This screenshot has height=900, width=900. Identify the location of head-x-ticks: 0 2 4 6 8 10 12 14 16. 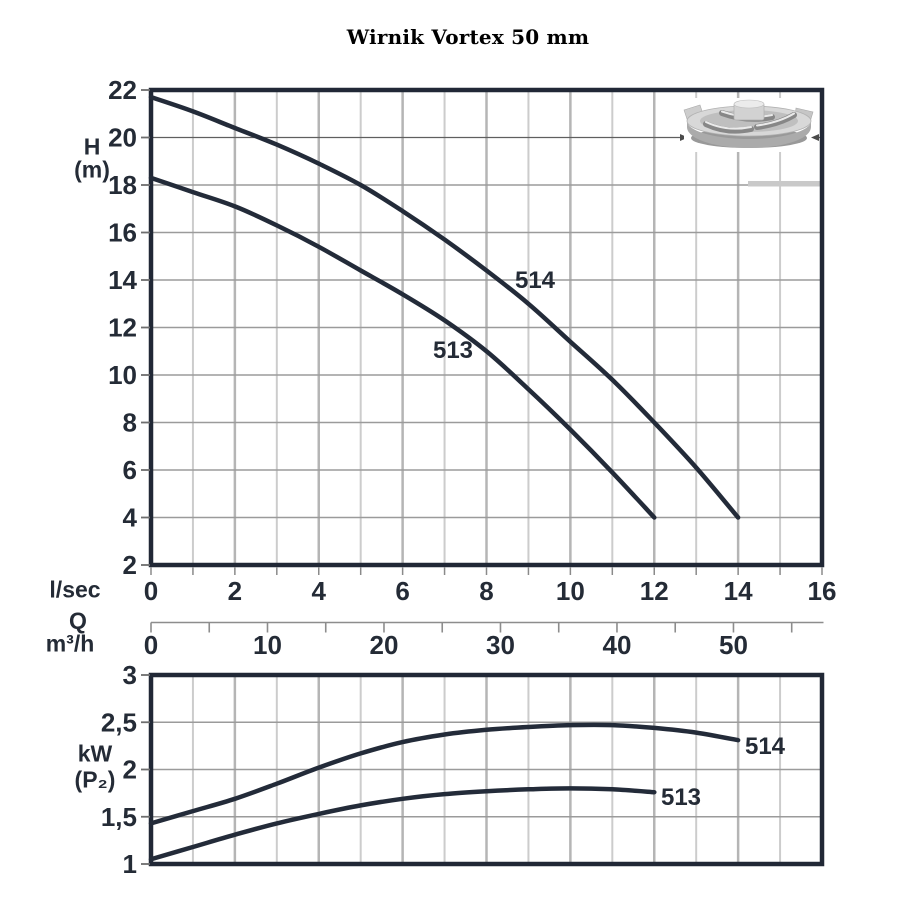
(490, 586).